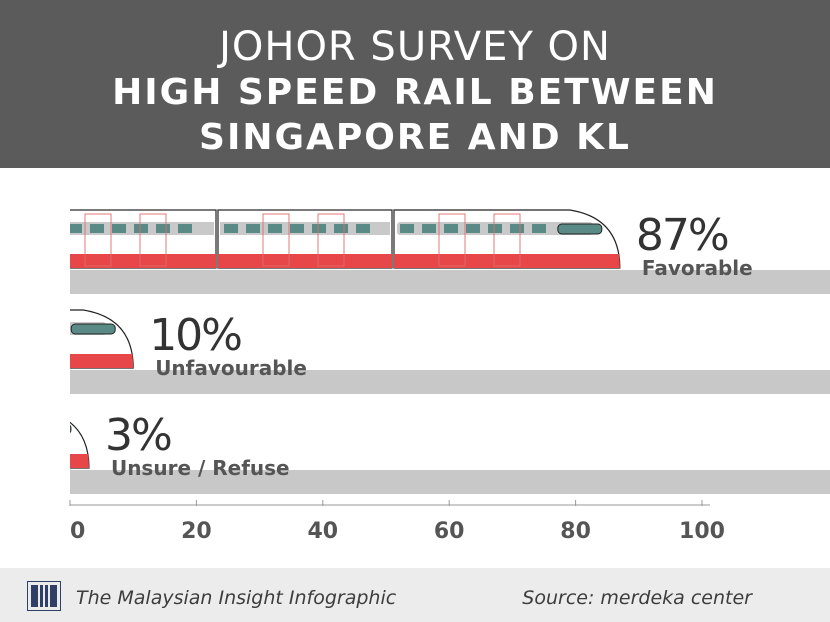 This screenshot has width=830, height=622. What do you see at coordinates (415, 137) in the screenshot?
I see `title-line-3: SINGAPORE AND KL` at bounding box center [415, 137].